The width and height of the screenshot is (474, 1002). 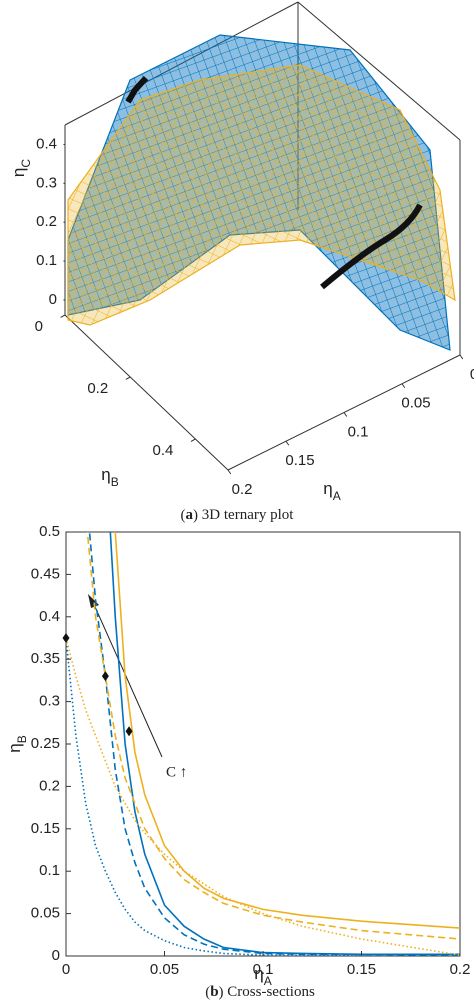 What do you see at coordinates (49, 785) in the screenshot?
I see `y-tick-label: 0.2` at bounding box center [49, 785].